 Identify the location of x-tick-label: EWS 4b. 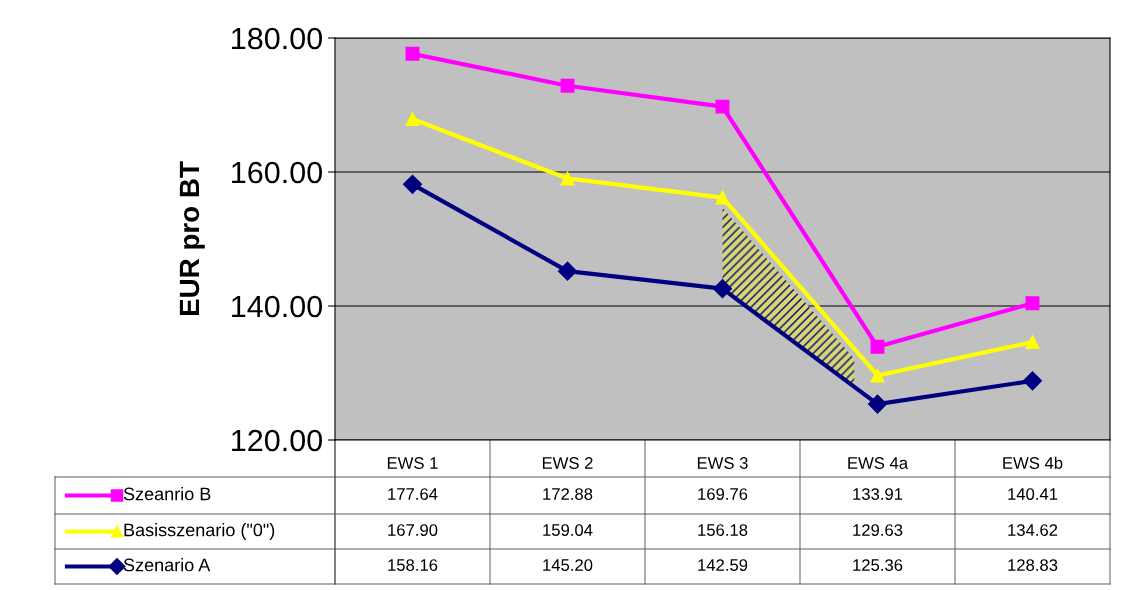
(1033, 462).